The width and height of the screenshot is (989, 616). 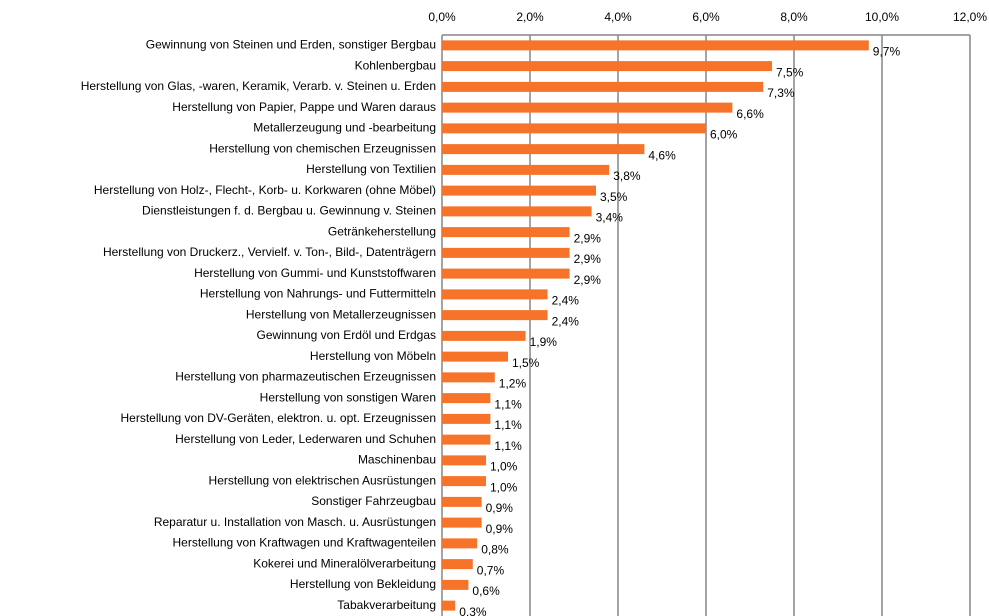 What do you see at coordinates (363, 584) in the screenshot?
I see `y-tick-label: Herstellung von Bekleidung` at bounding box center [363, 584].